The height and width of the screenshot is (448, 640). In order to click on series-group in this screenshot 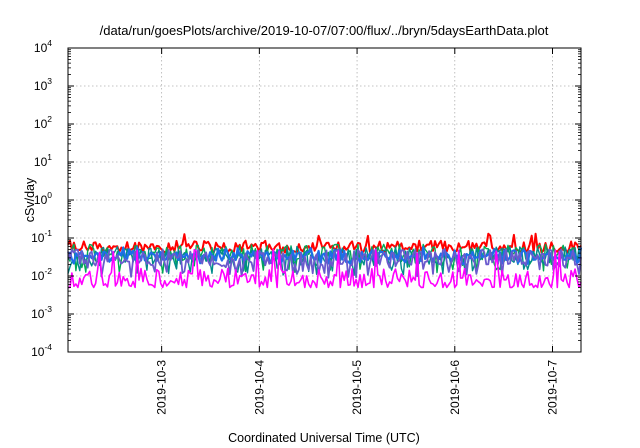, I will do `click(325, 260)`.